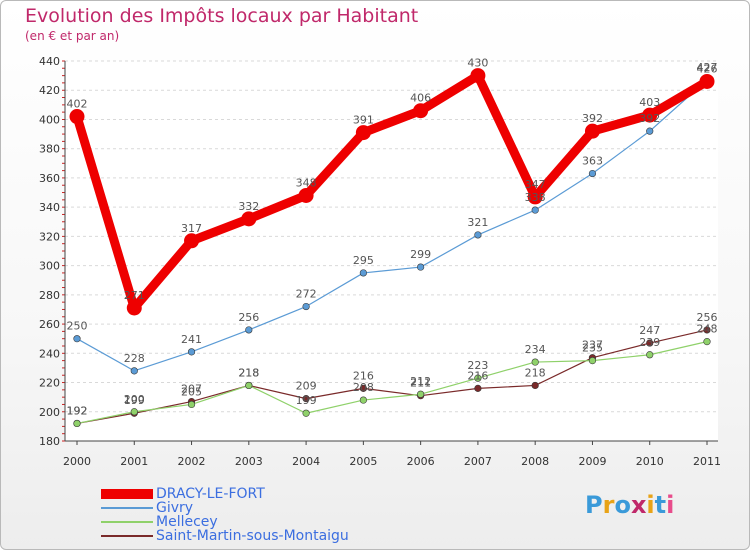 The width and height of the screenshot is (750, 550). What do you see at coordinates (49, 61) in the screenshot?
I see `y-tick-label: 440` at bounding box center [49, 61].